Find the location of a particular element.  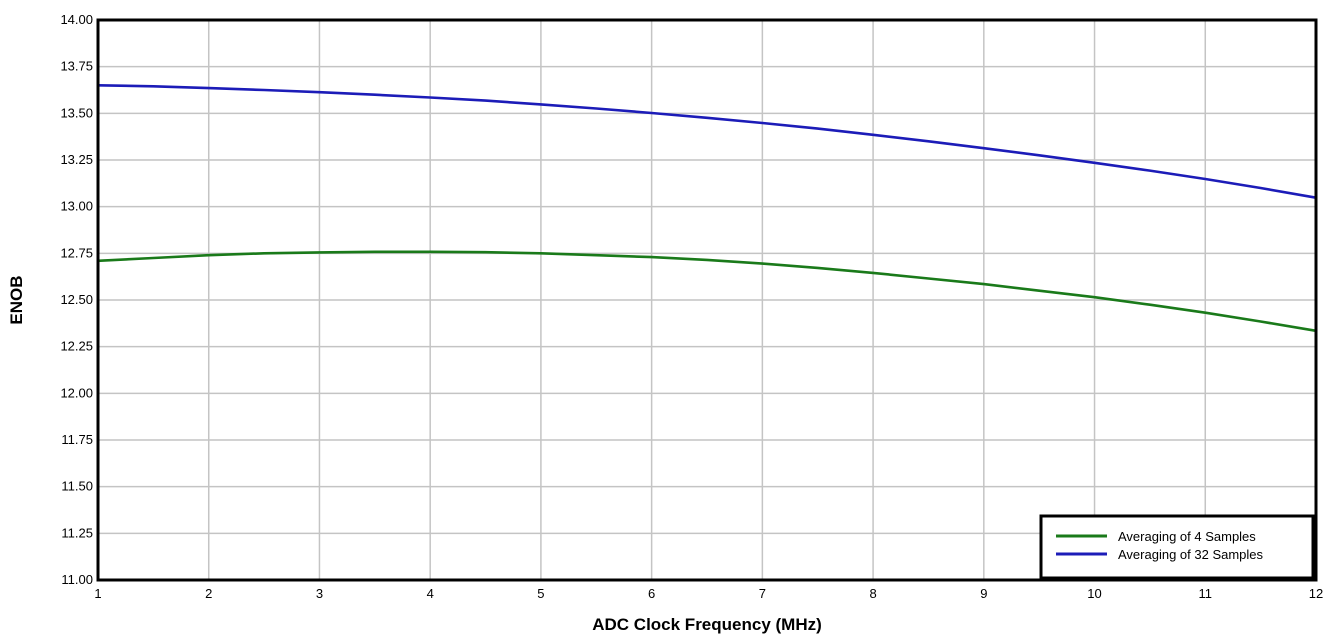

x-tick-label: 9 is located at coordinates (983, 593).